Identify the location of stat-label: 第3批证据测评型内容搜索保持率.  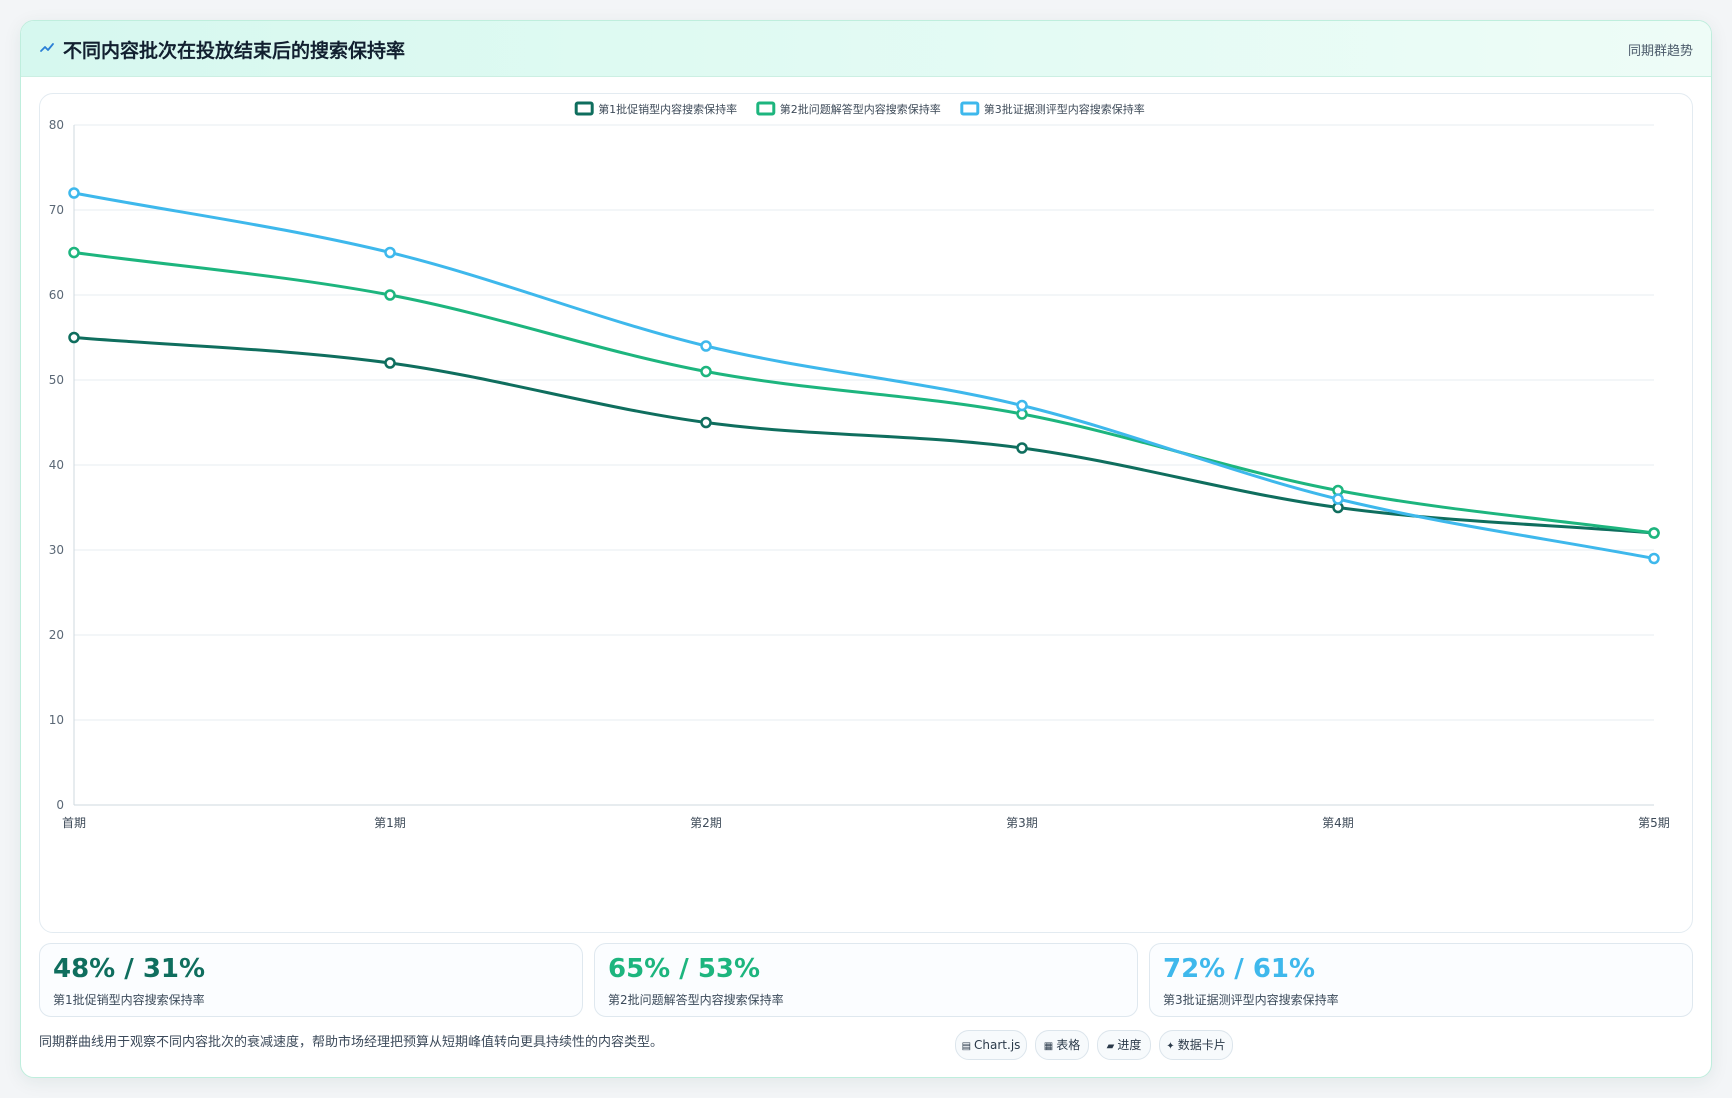
(1251, 1000).